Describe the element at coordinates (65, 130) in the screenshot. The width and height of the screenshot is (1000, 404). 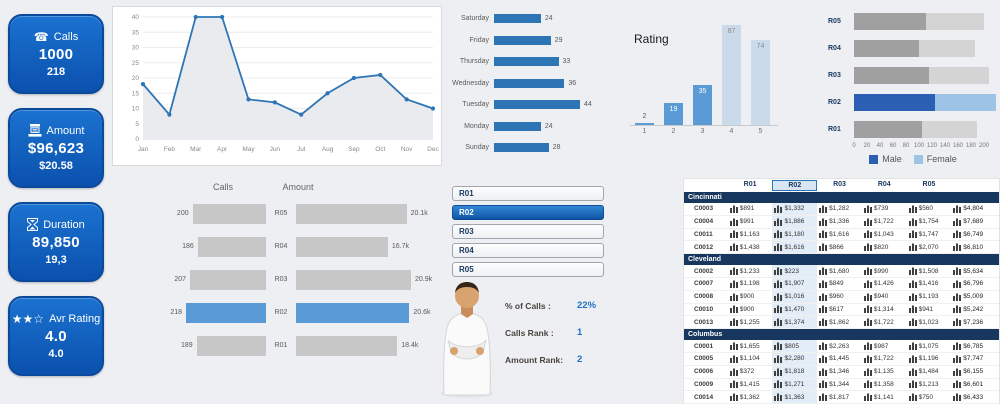
I see `kpi-title: Amount` at that location.